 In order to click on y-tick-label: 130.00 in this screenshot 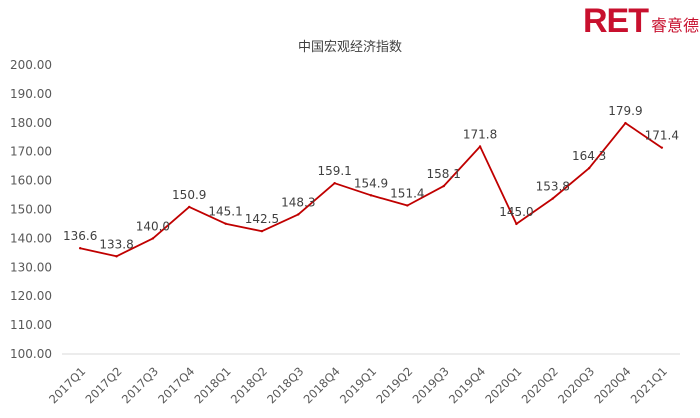, I will do `click(31, 267)`.